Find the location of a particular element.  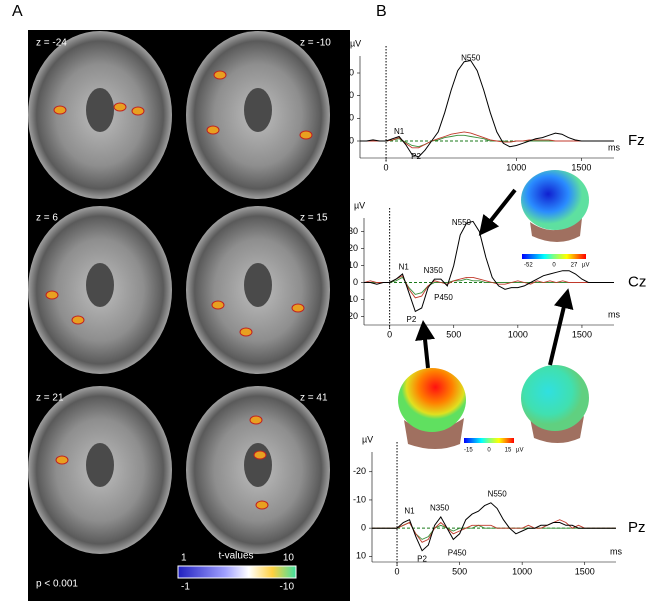

colorbar-label: 1 is located at coordinates (184, 558).